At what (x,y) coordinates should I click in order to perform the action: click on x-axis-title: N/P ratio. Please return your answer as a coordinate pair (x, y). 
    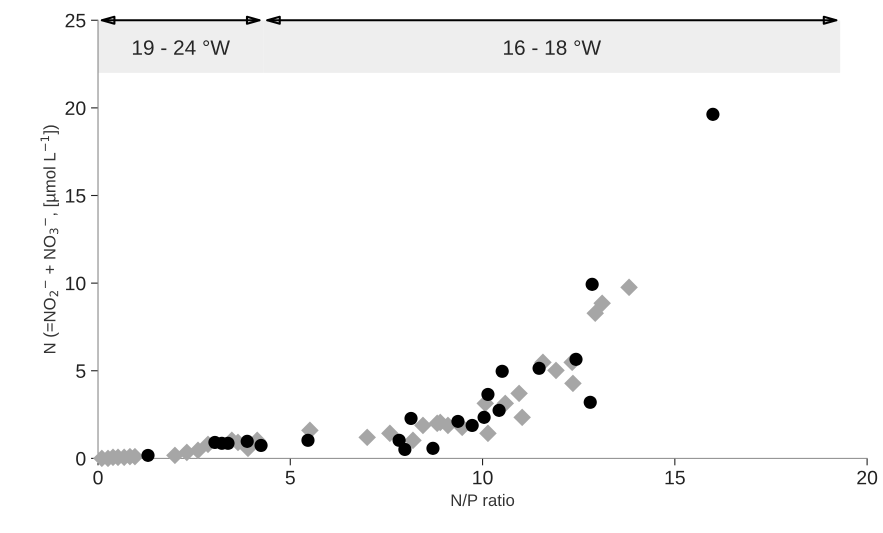
    Looking at the image, I should click on (483, 500).